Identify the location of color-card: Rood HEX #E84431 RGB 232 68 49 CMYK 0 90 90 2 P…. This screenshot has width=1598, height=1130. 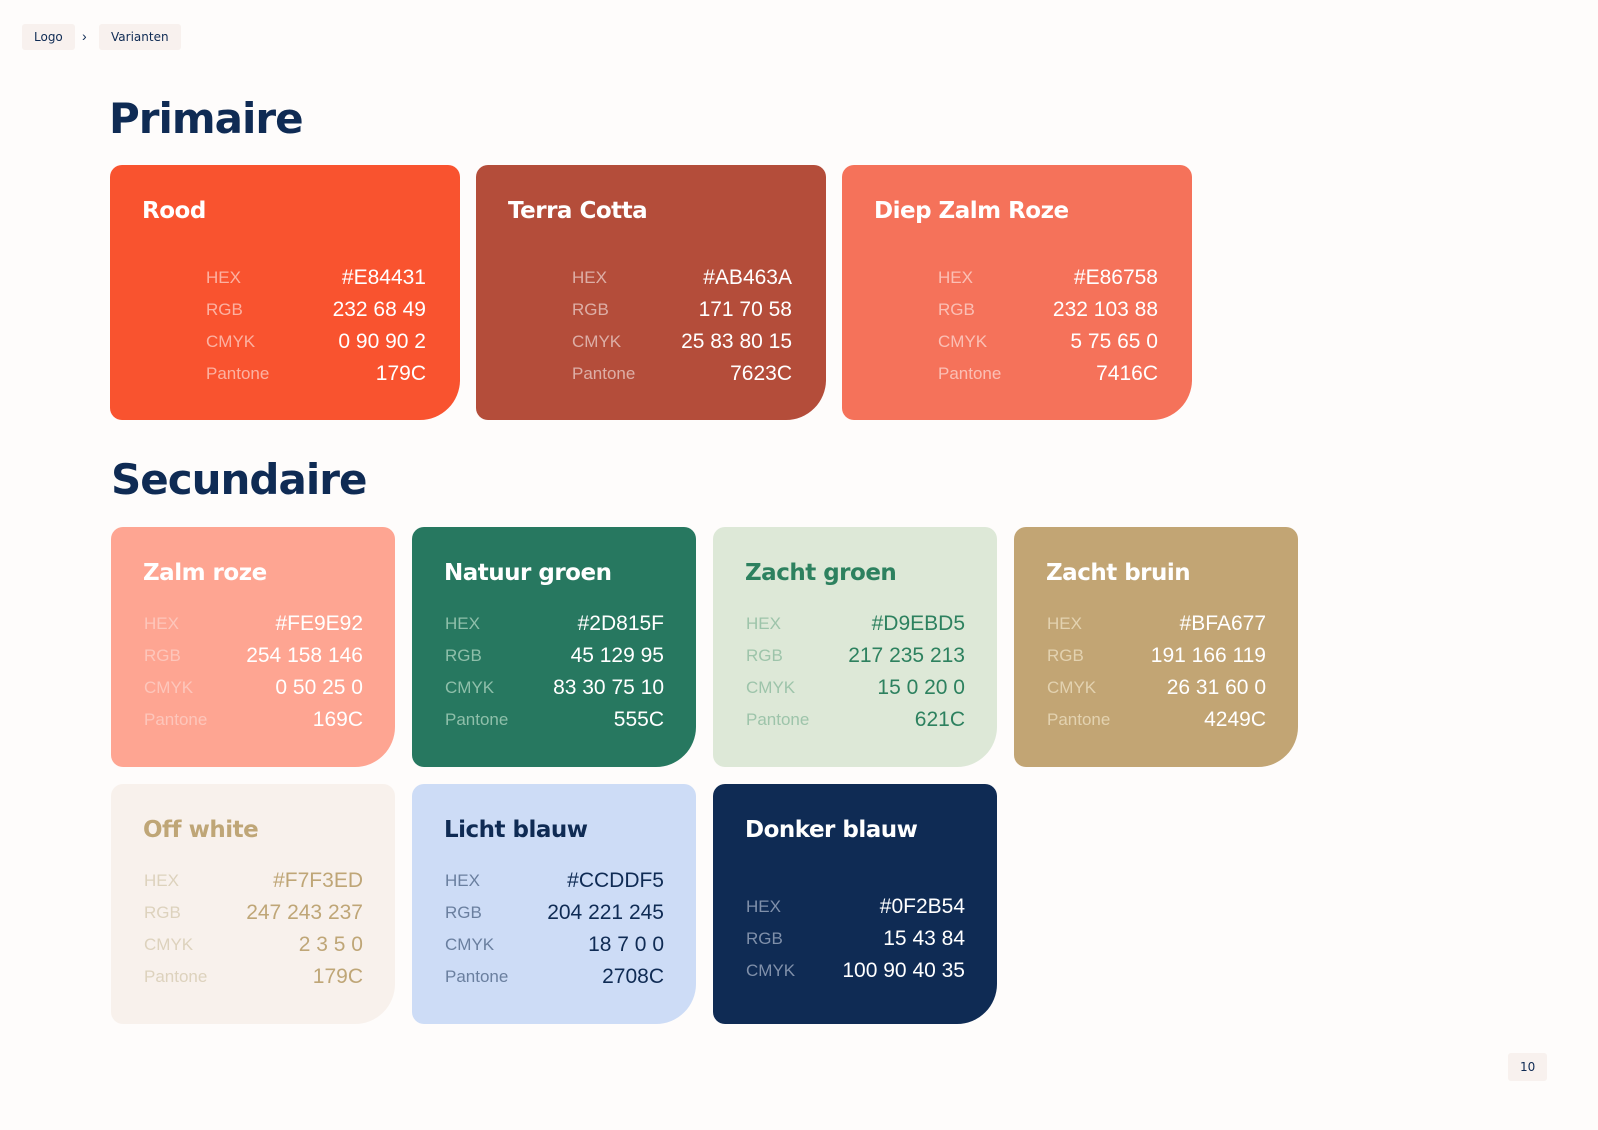
(285, 292).